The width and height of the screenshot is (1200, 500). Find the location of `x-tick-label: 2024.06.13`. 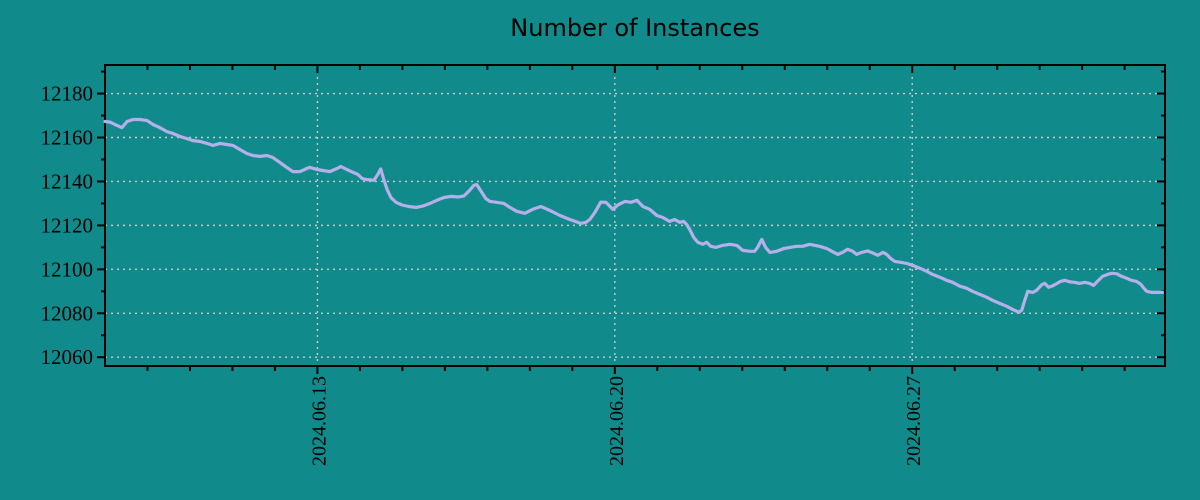

x-tick-label: 2024.06.13 is located at coordinates (319, 421).